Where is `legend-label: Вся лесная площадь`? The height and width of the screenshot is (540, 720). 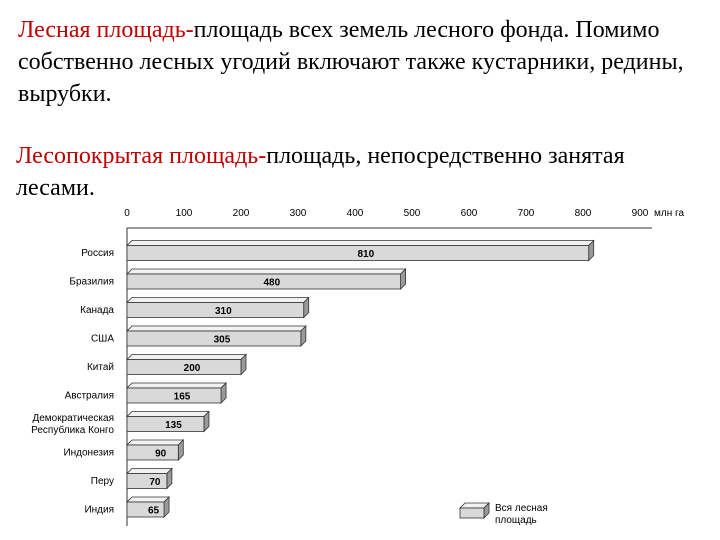
legend-label: Вся лесная площадь is located at coordinates (521, 514).